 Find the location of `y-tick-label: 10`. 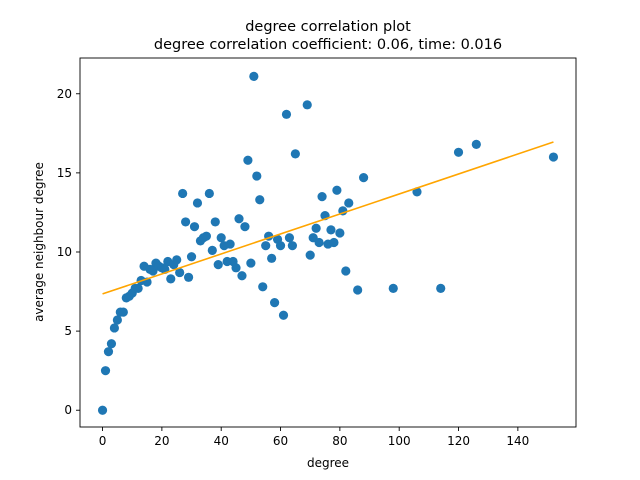

y-tick-label: 10 is located at coordinates (64, 252).